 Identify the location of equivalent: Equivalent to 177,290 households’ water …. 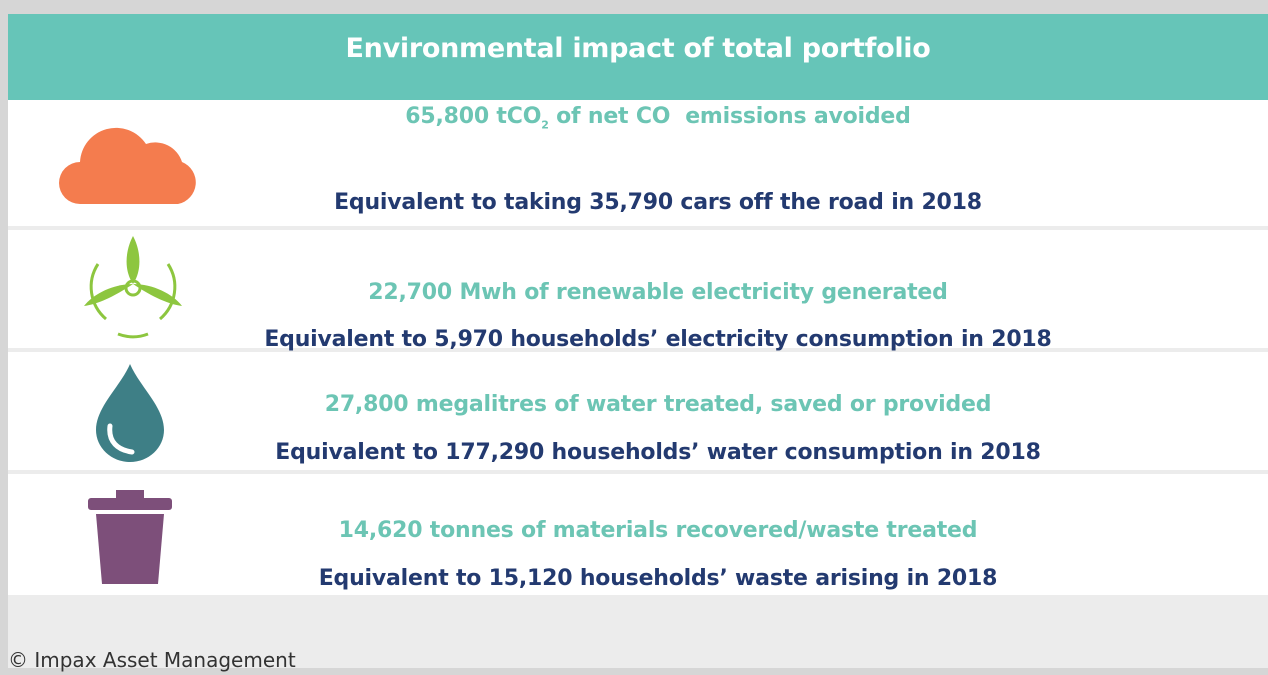
(658, 452).